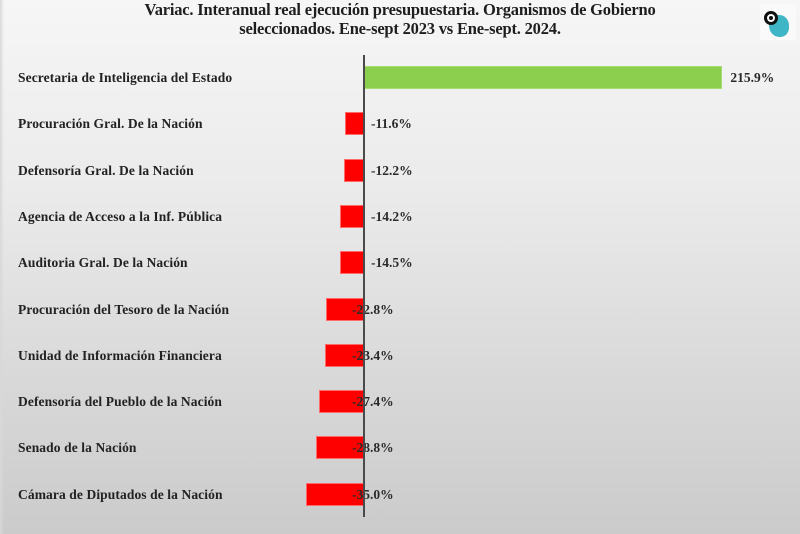  Describe the element at coordinates (771, 18) in the screenshot. I see `logo-ring` at that location.